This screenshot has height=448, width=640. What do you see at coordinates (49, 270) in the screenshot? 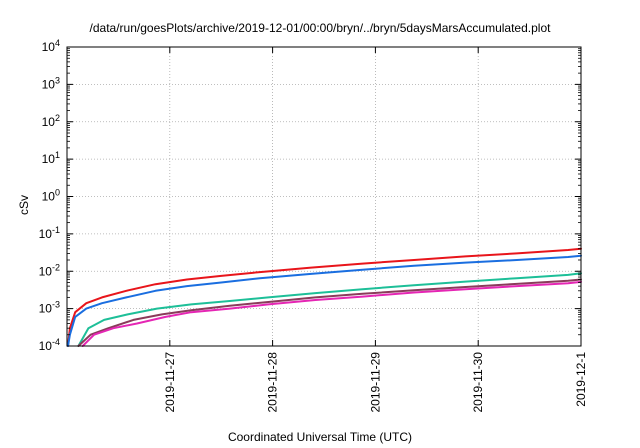
I see `y-tick-label: 10⁻²` at bounding box center [49, 270].